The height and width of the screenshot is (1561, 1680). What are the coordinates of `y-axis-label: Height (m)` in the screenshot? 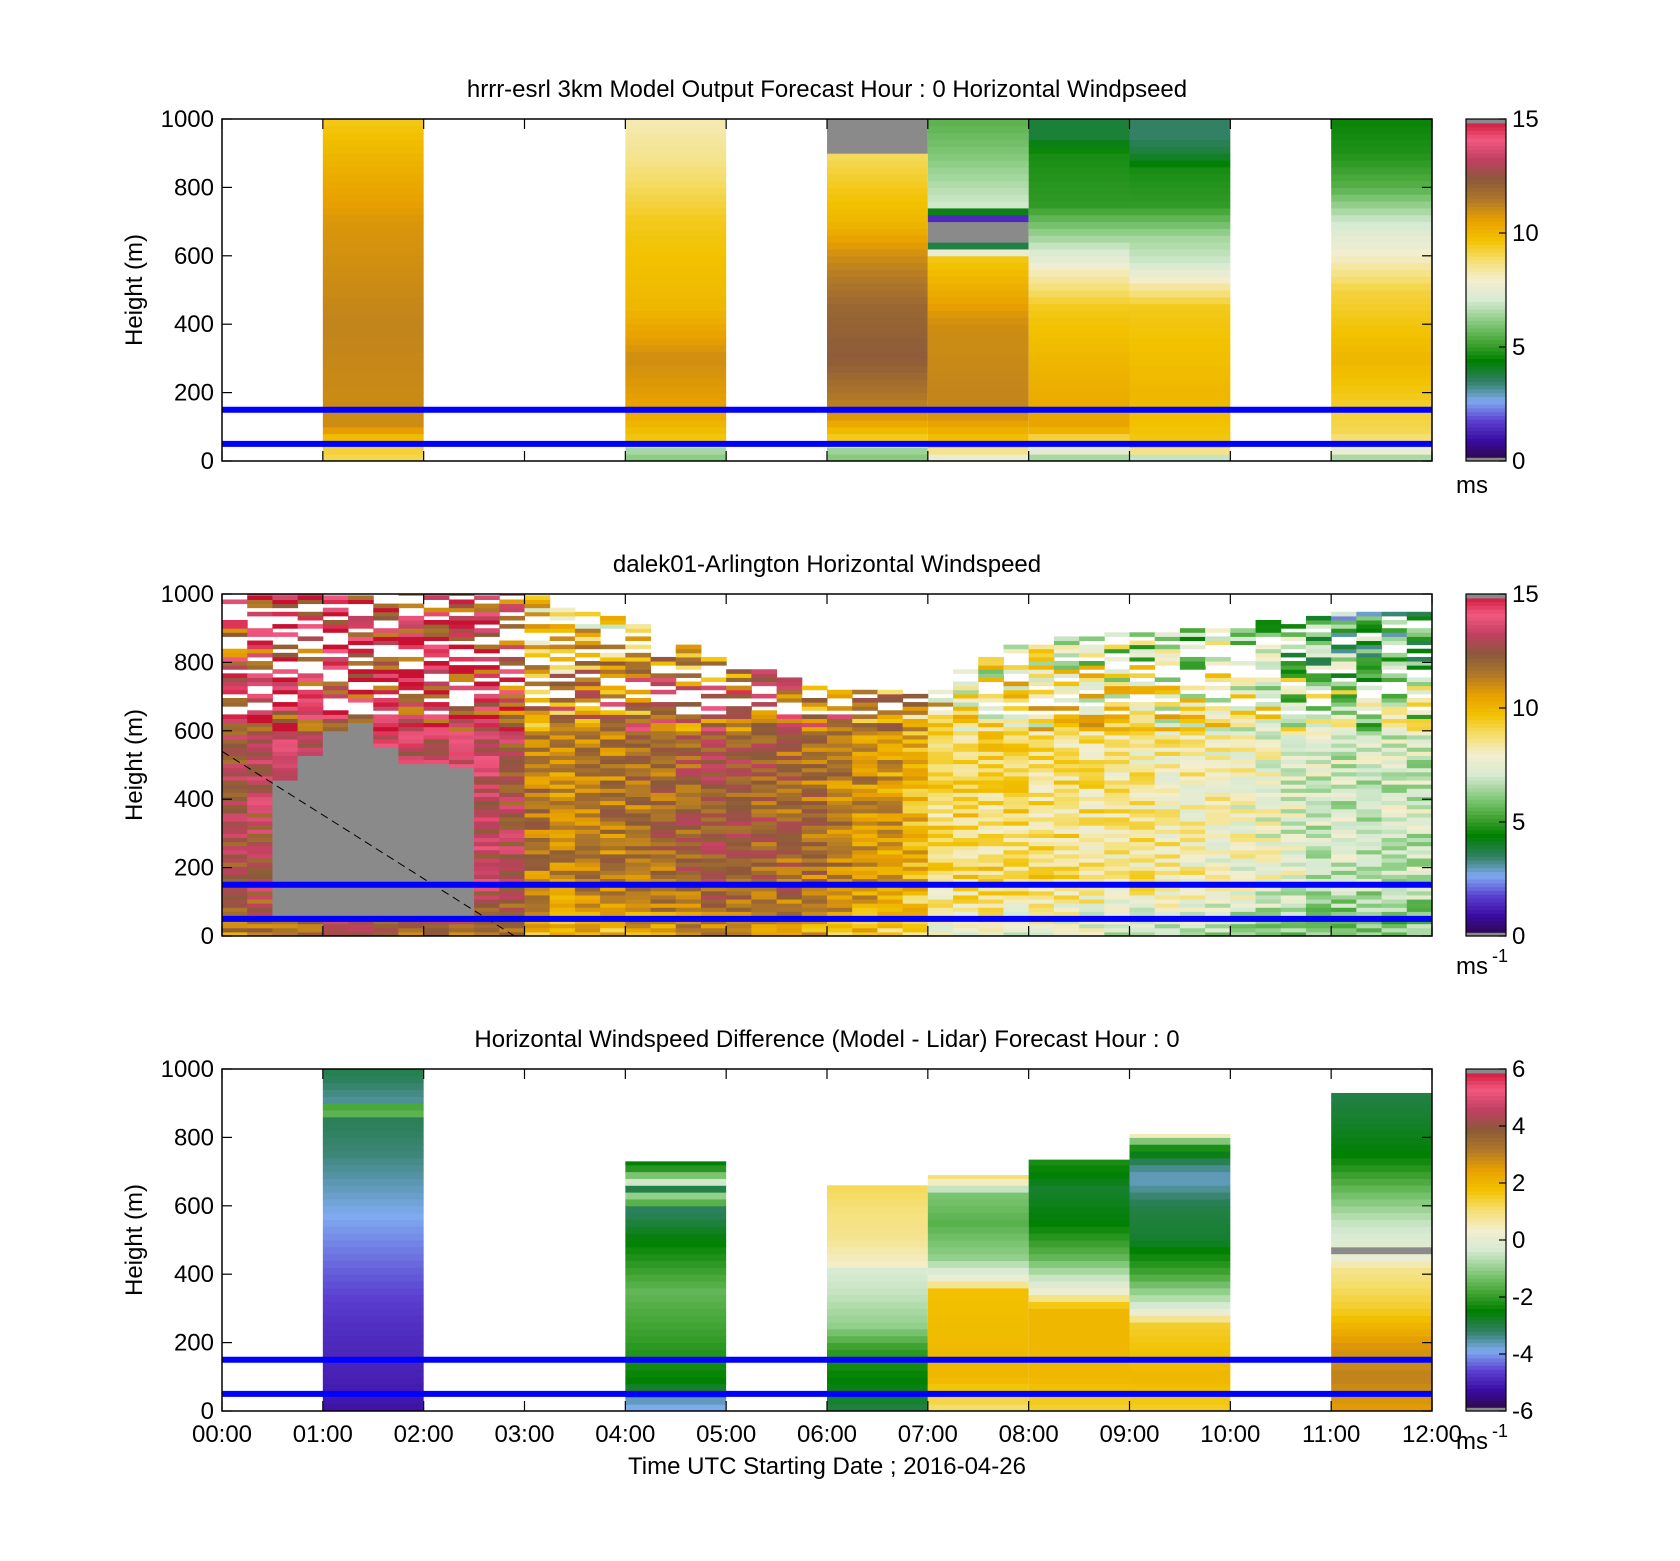 It's located at (134, 290).